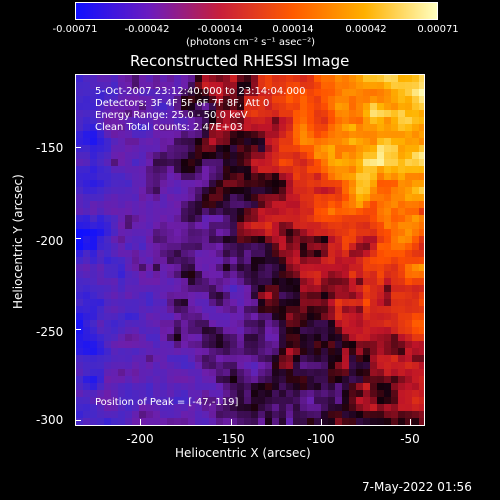  What do you see at coordinates (200, 91) in the screenshot?
I see `time-range: 5-Oct-2007 23:12:40.000 to 23:14:04.000` at bounding box center [200, 91].